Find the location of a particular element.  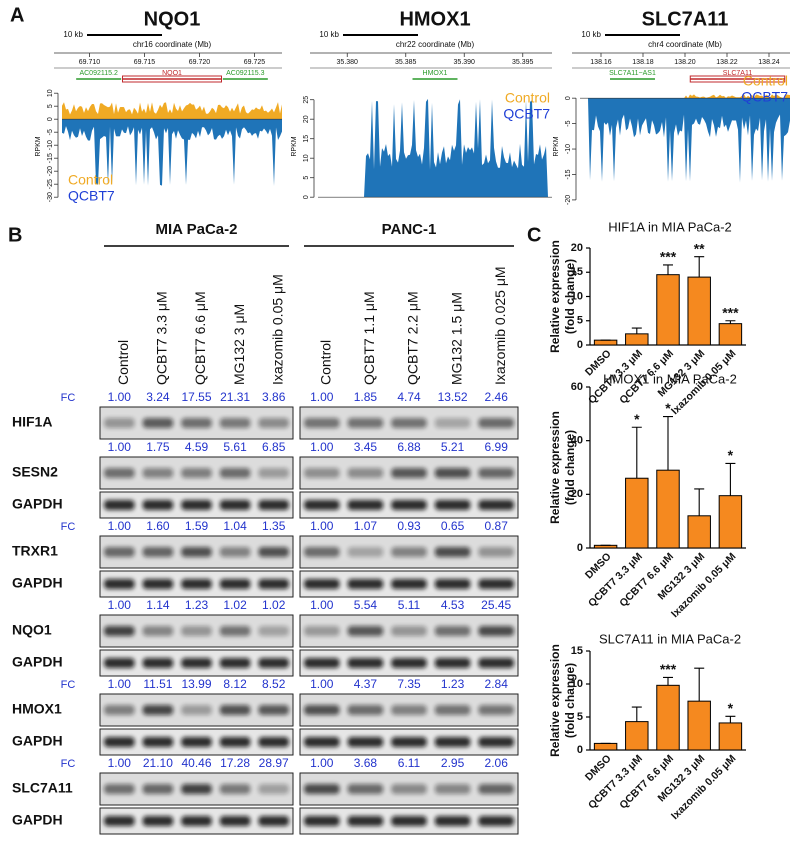

fold-change: 1.04 is located at coordinates (235, 526).